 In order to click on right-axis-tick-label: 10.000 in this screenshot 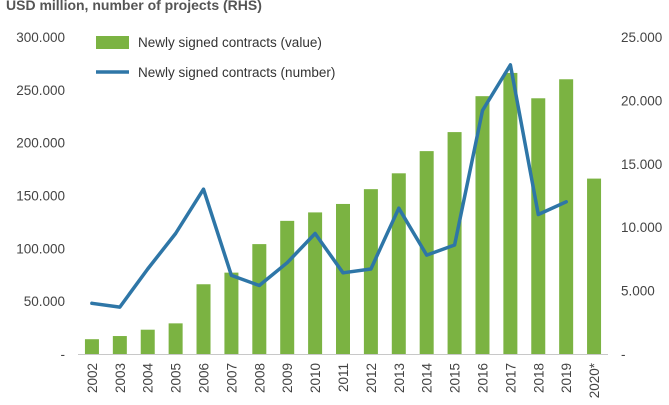, I will do `click(641, 227)`.